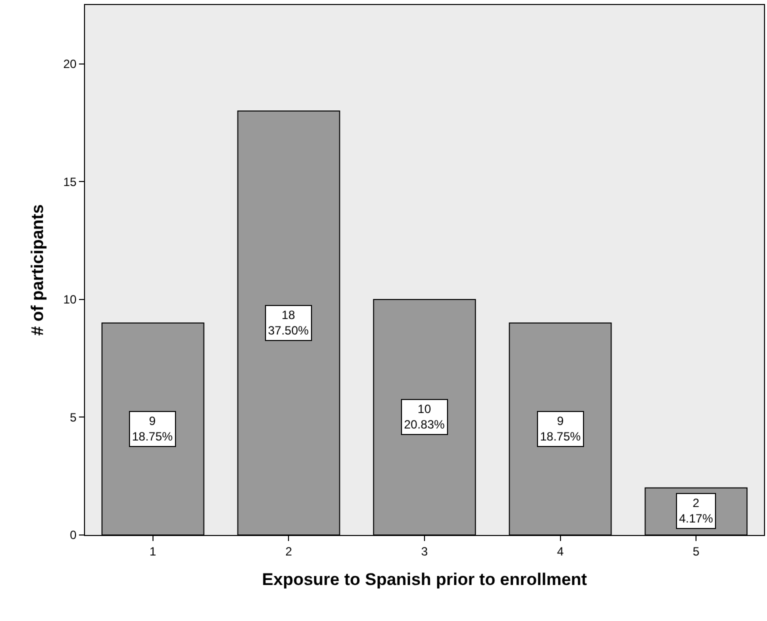  I want to click on data-label: 18 37.50%, so click(289, 323).